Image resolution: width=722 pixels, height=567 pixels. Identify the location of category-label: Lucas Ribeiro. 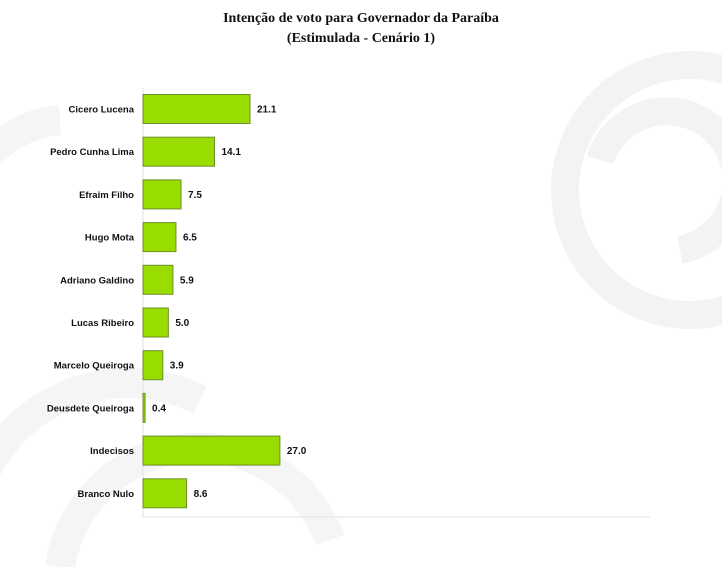
(102, 323).